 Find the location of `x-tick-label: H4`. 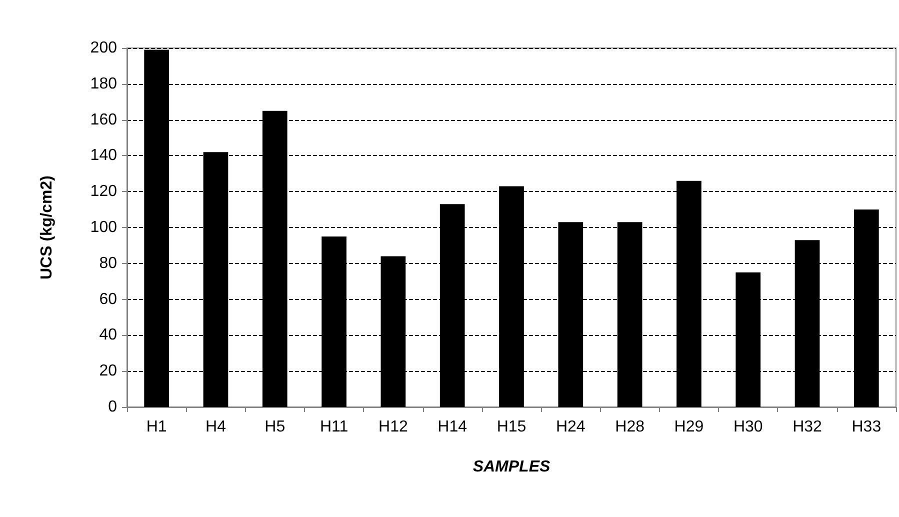

x-tick-label: H4 is located at coordinates (216, 427).